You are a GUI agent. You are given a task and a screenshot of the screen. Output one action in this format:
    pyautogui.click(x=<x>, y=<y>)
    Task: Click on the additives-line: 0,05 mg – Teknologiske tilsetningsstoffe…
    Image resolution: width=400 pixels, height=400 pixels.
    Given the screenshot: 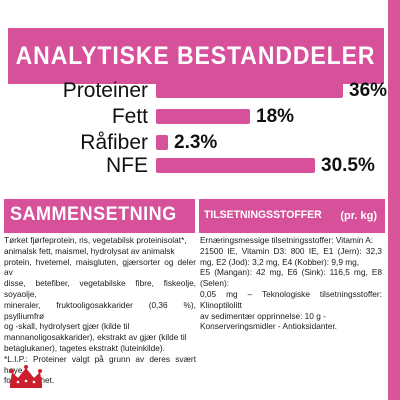 What is the action you would take?
    pyautogui.click(x=291, y=299)
    